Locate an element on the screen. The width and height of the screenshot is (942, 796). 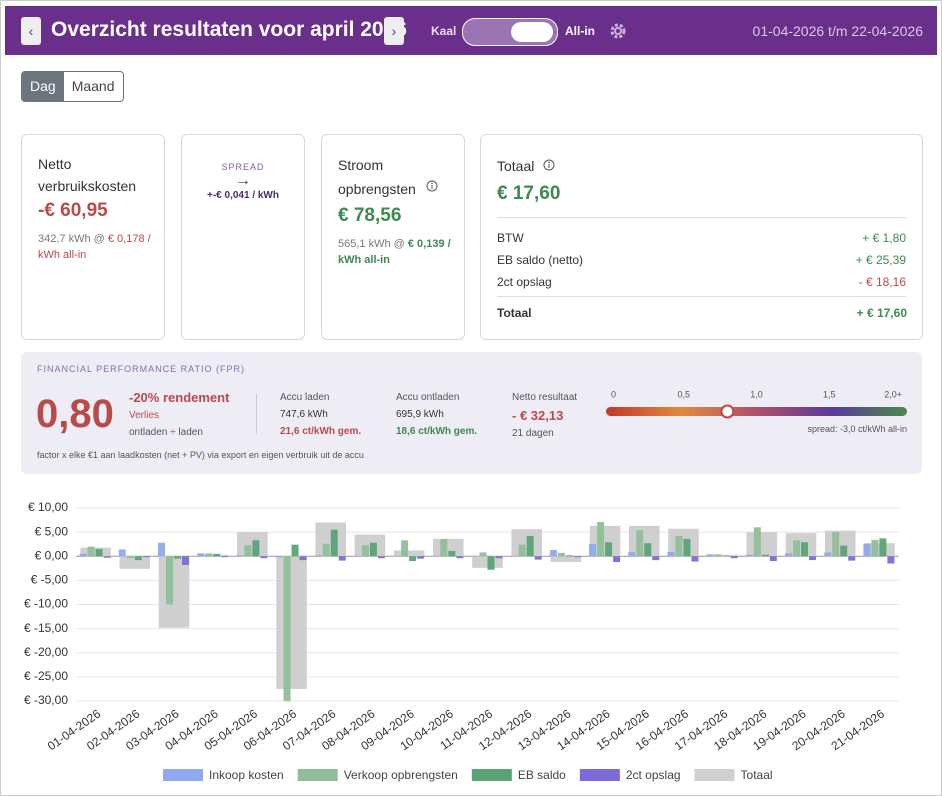
page-title: Overzicht resultaten voor april 2026 is located at coordinates (229, 29).